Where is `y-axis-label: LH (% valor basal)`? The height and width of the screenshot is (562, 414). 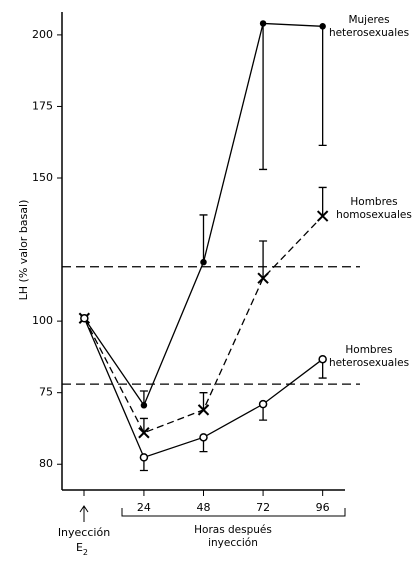 y-axis-label: LH (% valor basal) is located at coordinates (23, 250).